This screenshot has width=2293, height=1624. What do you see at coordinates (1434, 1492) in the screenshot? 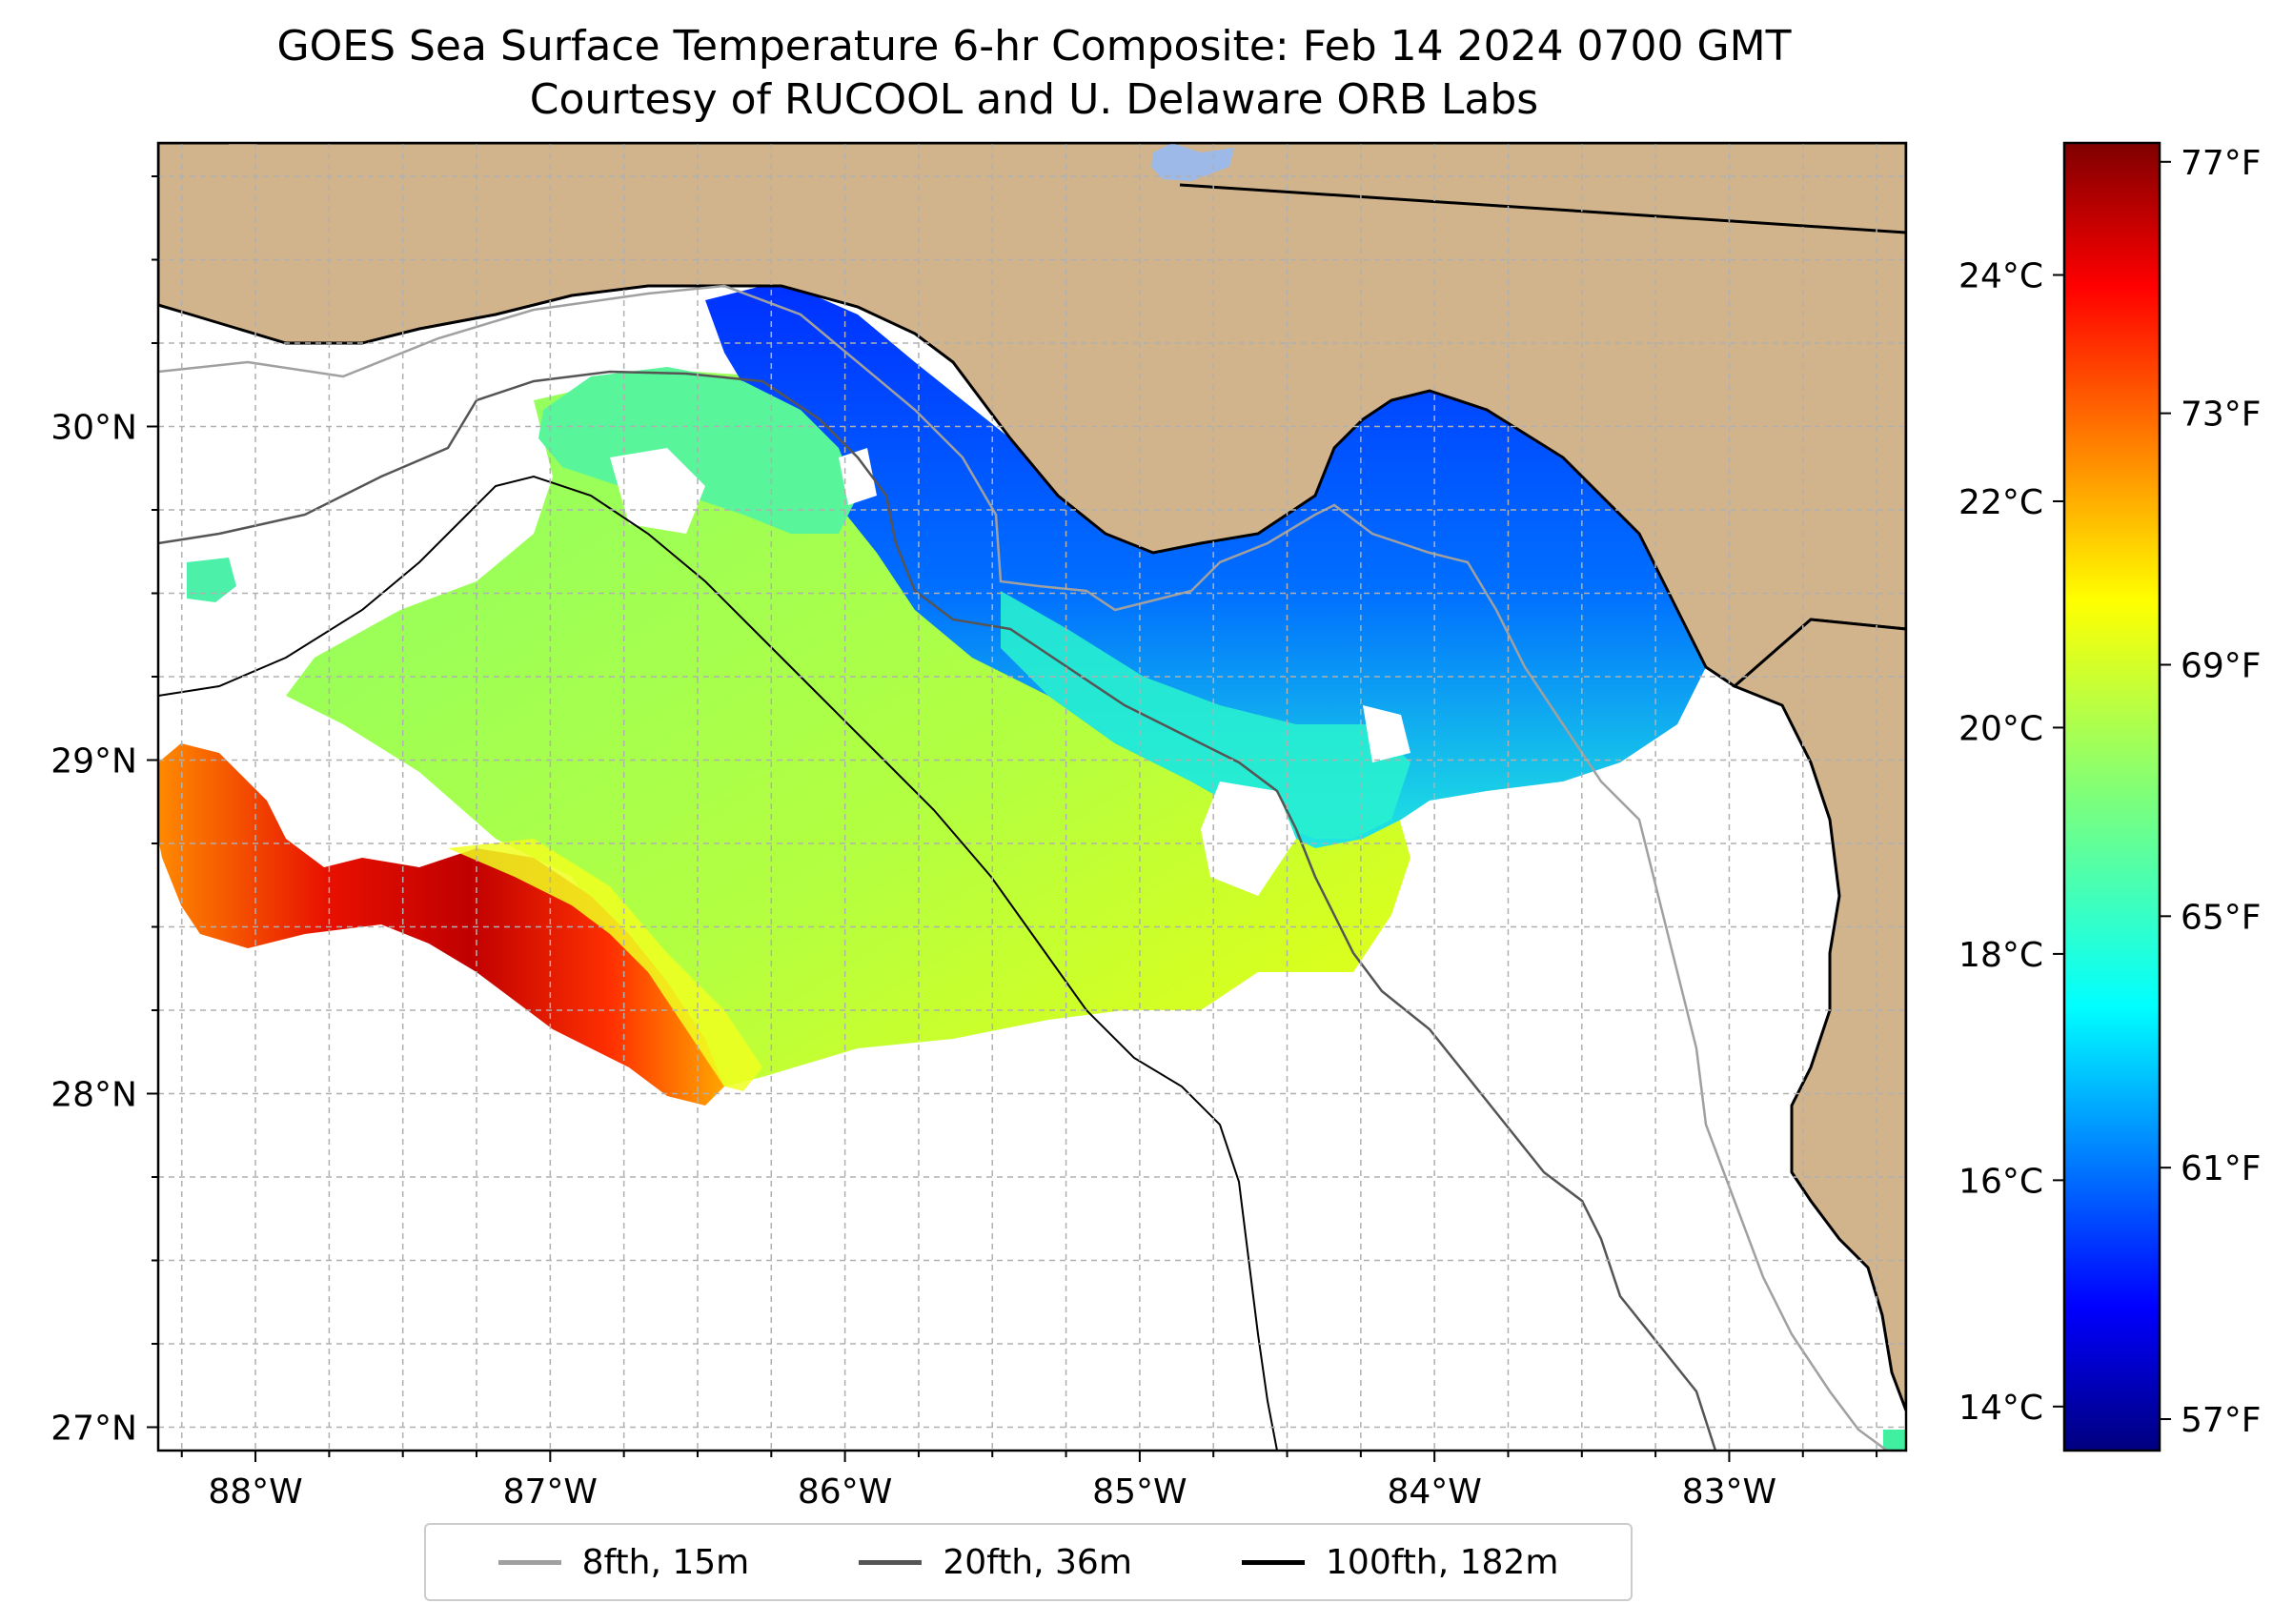
I see `lon-tick-label: 84°W` at bounding box center [1434, 1492].